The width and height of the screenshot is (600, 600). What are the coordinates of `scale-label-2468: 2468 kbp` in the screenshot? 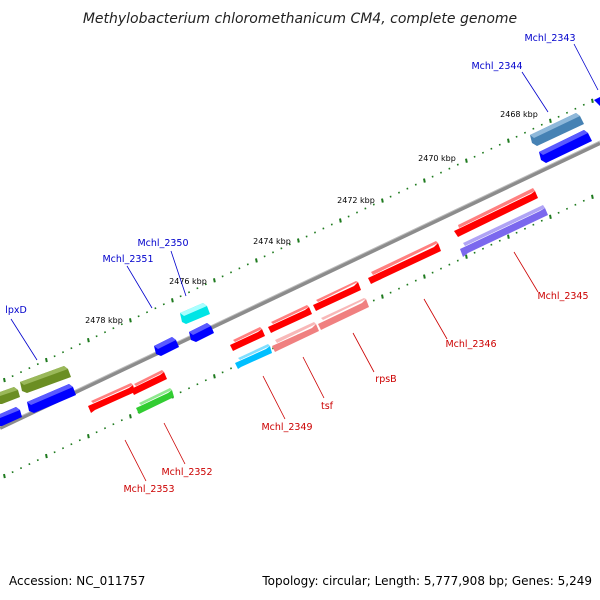 It's located at (519, 114).